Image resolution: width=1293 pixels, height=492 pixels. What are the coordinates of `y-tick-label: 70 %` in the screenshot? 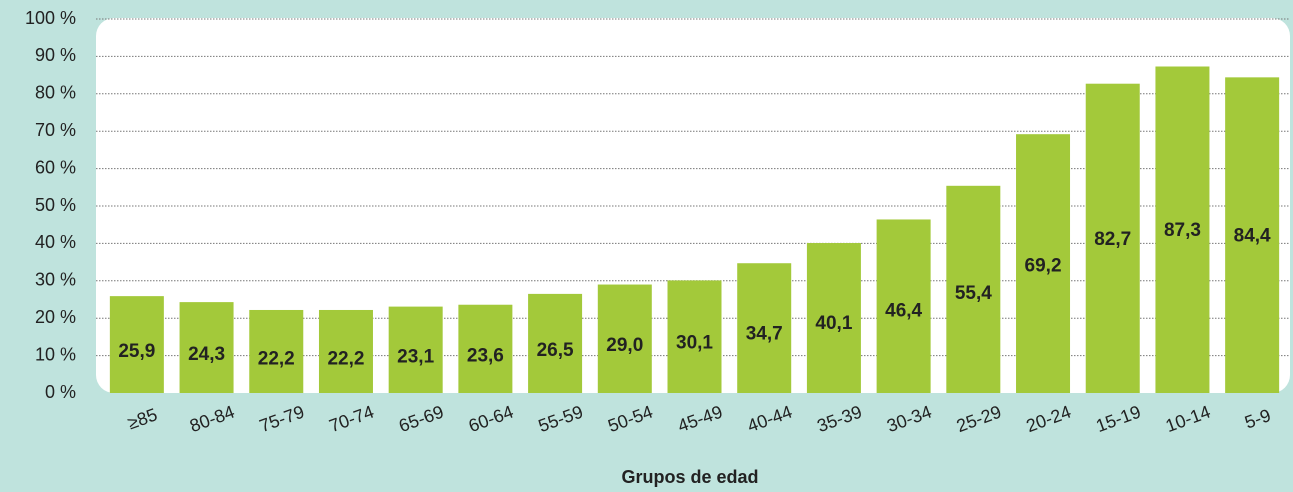 It's located at (55, 130).